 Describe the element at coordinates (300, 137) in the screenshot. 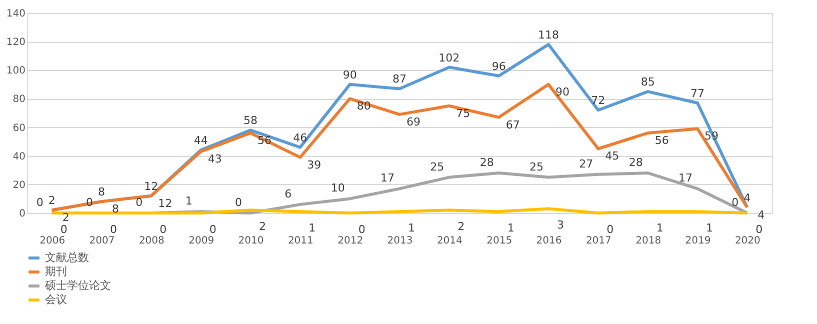

I see `data-label: 46` at that location.